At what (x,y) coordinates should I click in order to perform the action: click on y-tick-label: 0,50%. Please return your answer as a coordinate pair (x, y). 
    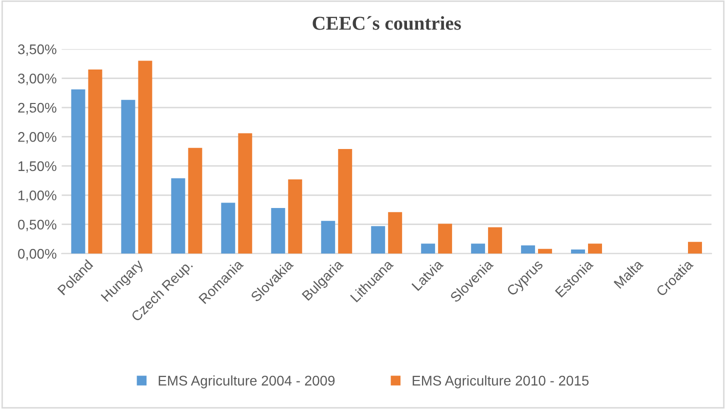
    Looking at the image, I should click on (37, 226).